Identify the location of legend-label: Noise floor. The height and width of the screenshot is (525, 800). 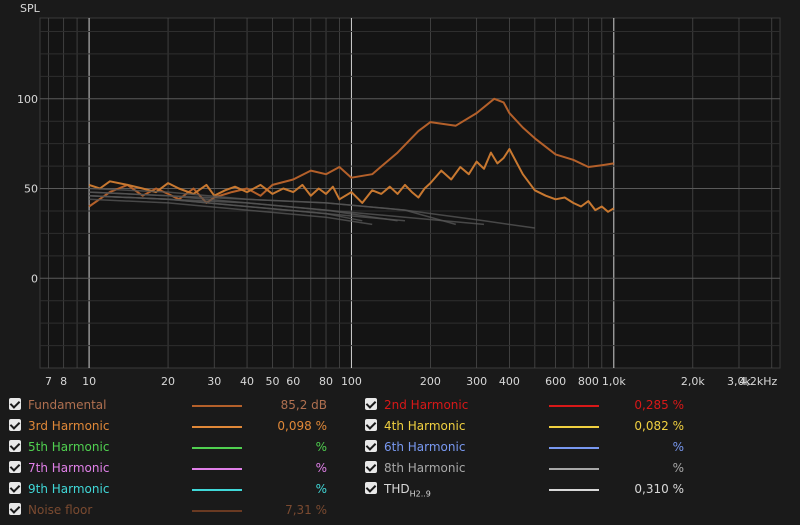
(60, 510).